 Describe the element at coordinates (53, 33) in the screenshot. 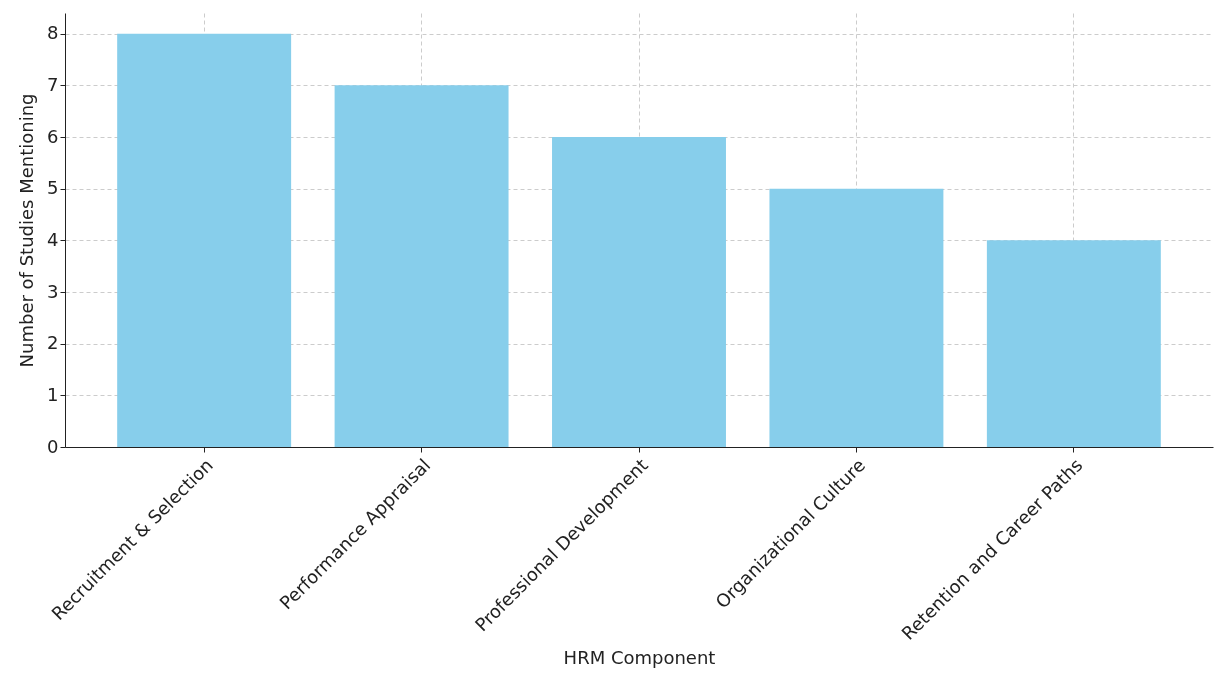

I see `y-tick-label: 8` at that location.